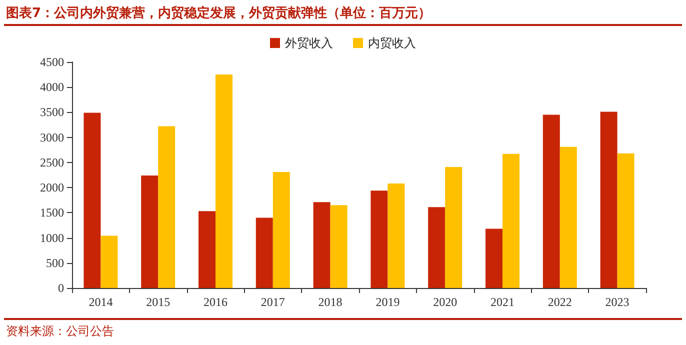 The width and height of the screenshot is (686, 345). Describe the element at coordinates (100, 302) in the screenshot. I see `x-tick-label: 2014` at that location.